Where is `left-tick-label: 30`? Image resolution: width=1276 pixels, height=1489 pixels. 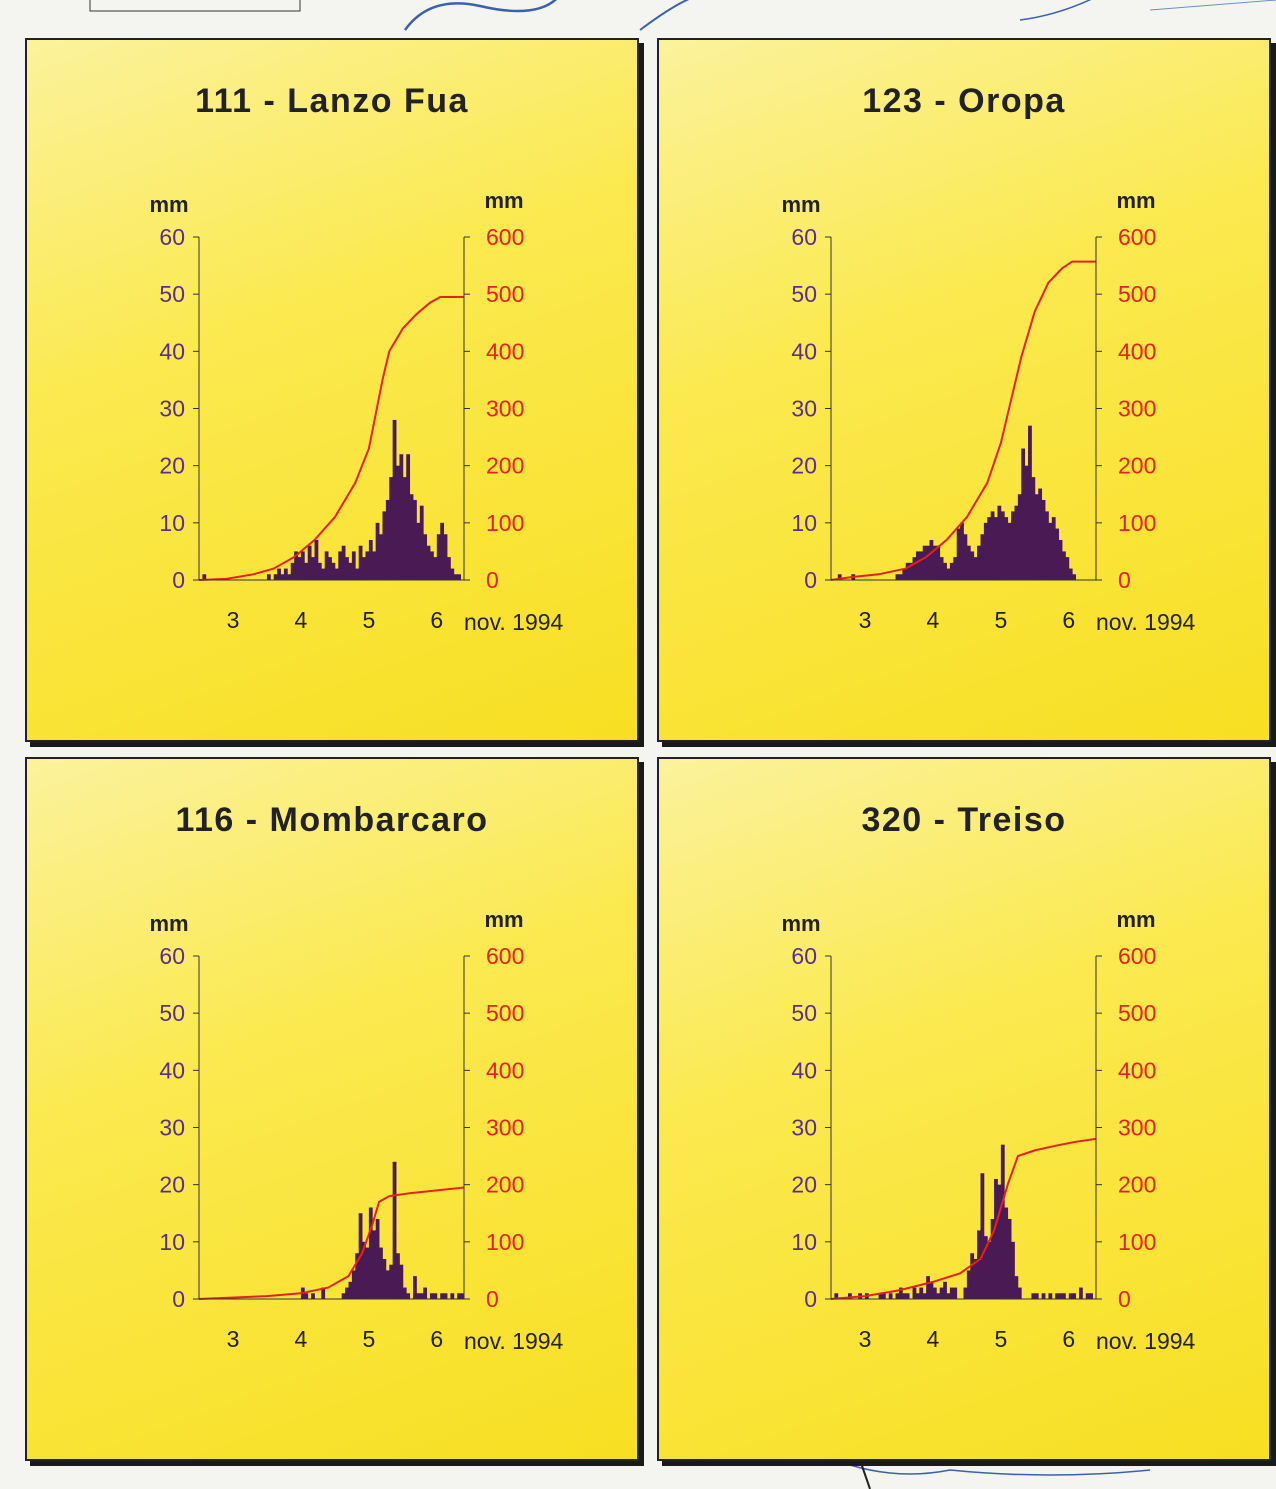
left-tick-label: 30 is located at coordinates (804, 1128).